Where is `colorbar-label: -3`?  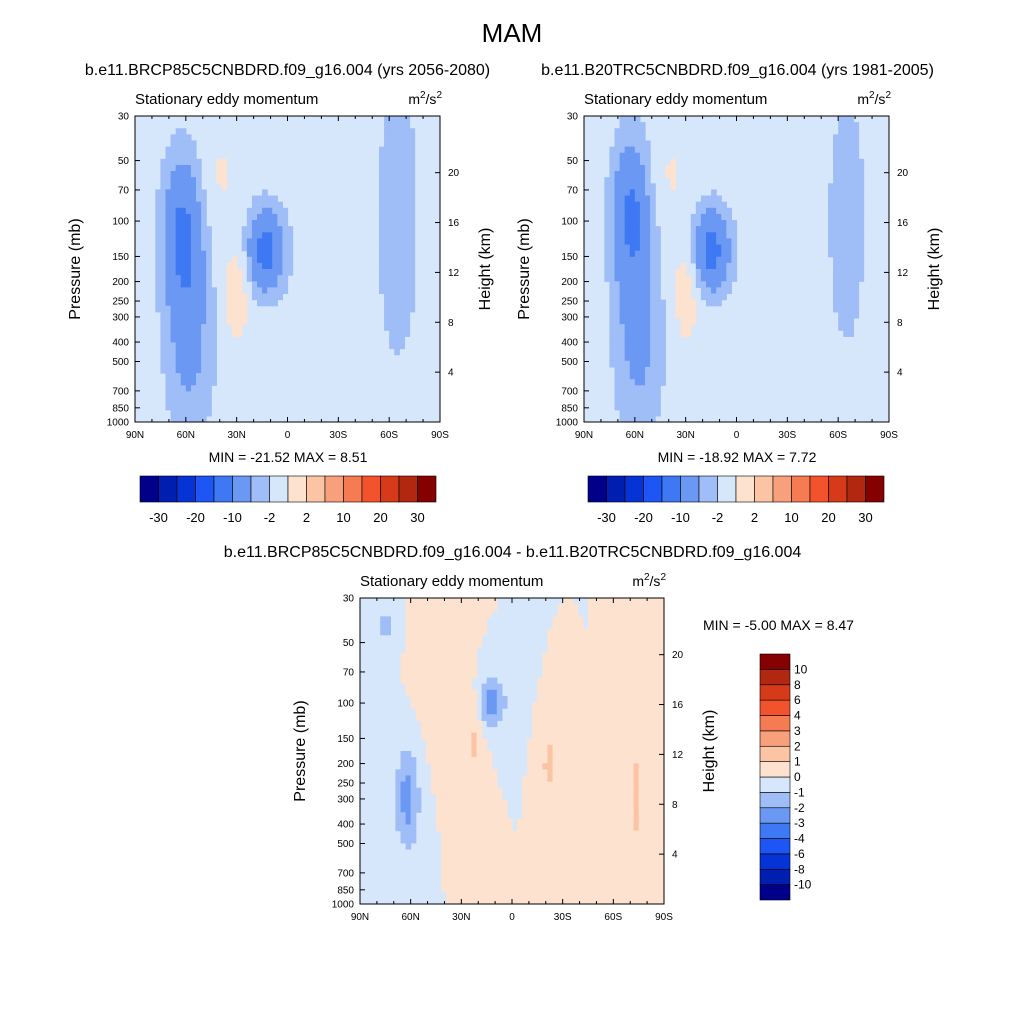
colorbar-label: -3 is located at coordinates (799, 823).